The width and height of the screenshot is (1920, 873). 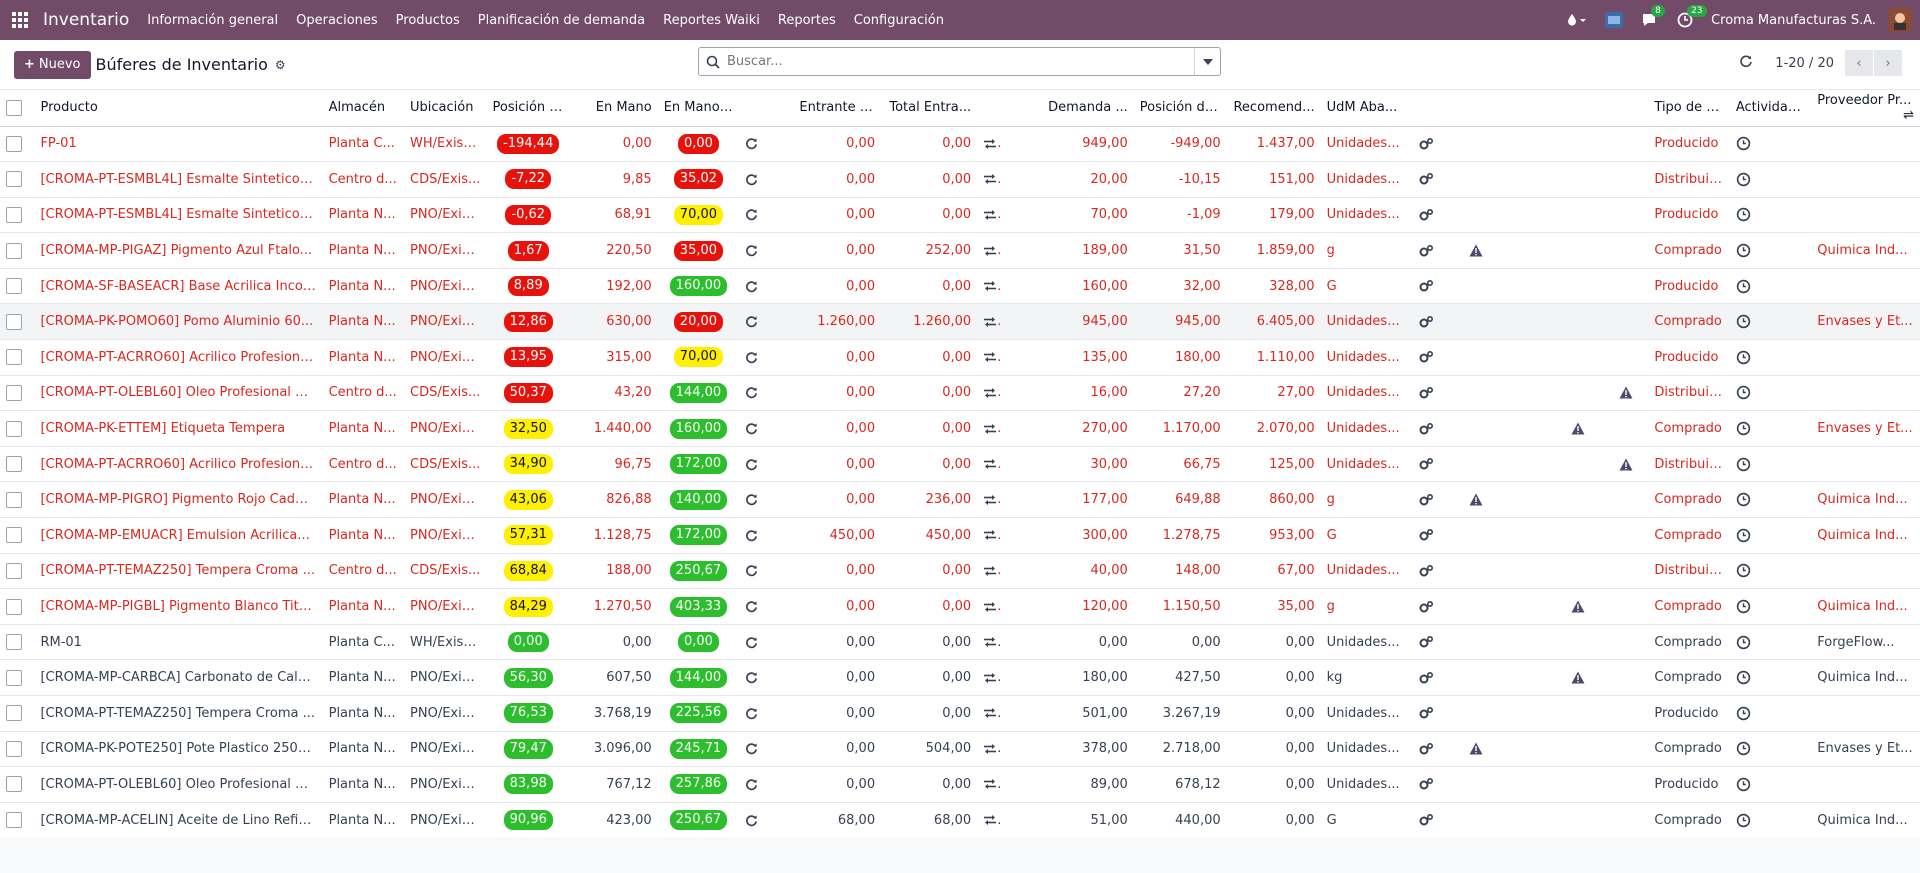 I want to click on menu-reportes-waiki: Reportes Waiki, so click(x=711, y=20).